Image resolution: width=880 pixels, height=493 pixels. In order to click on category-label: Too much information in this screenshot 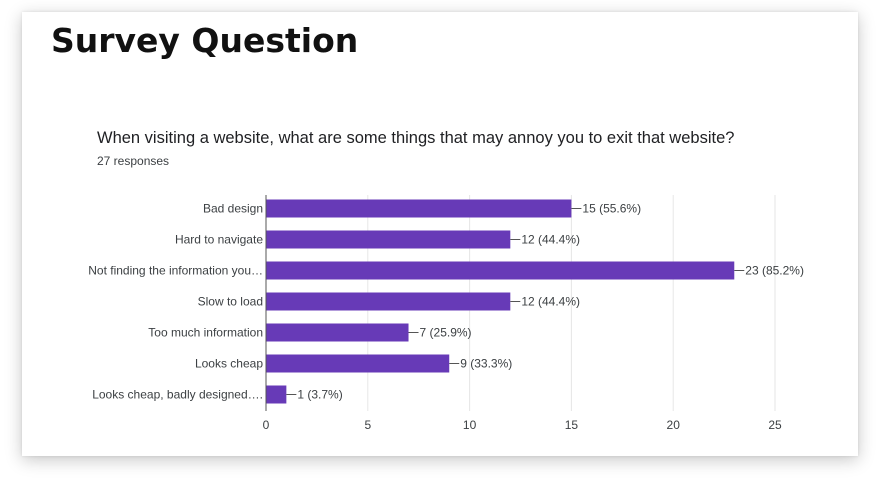, I will do `click(205, 333)`.